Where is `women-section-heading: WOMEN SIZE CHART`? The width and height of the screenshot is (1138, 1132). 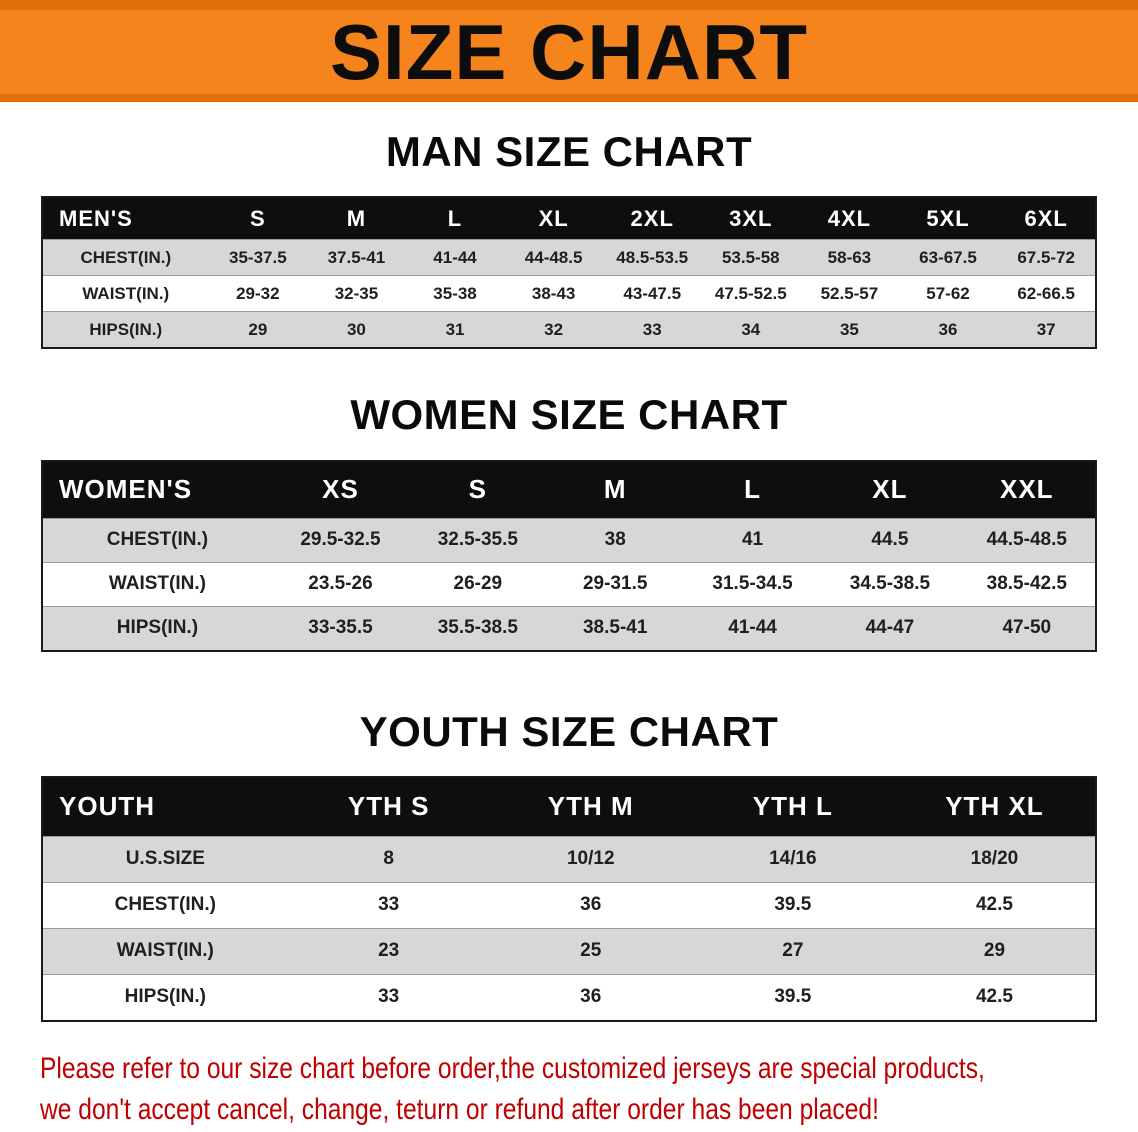 women-section-heading: WOMEN SIZE CHART is located at coordinates (569, 415).